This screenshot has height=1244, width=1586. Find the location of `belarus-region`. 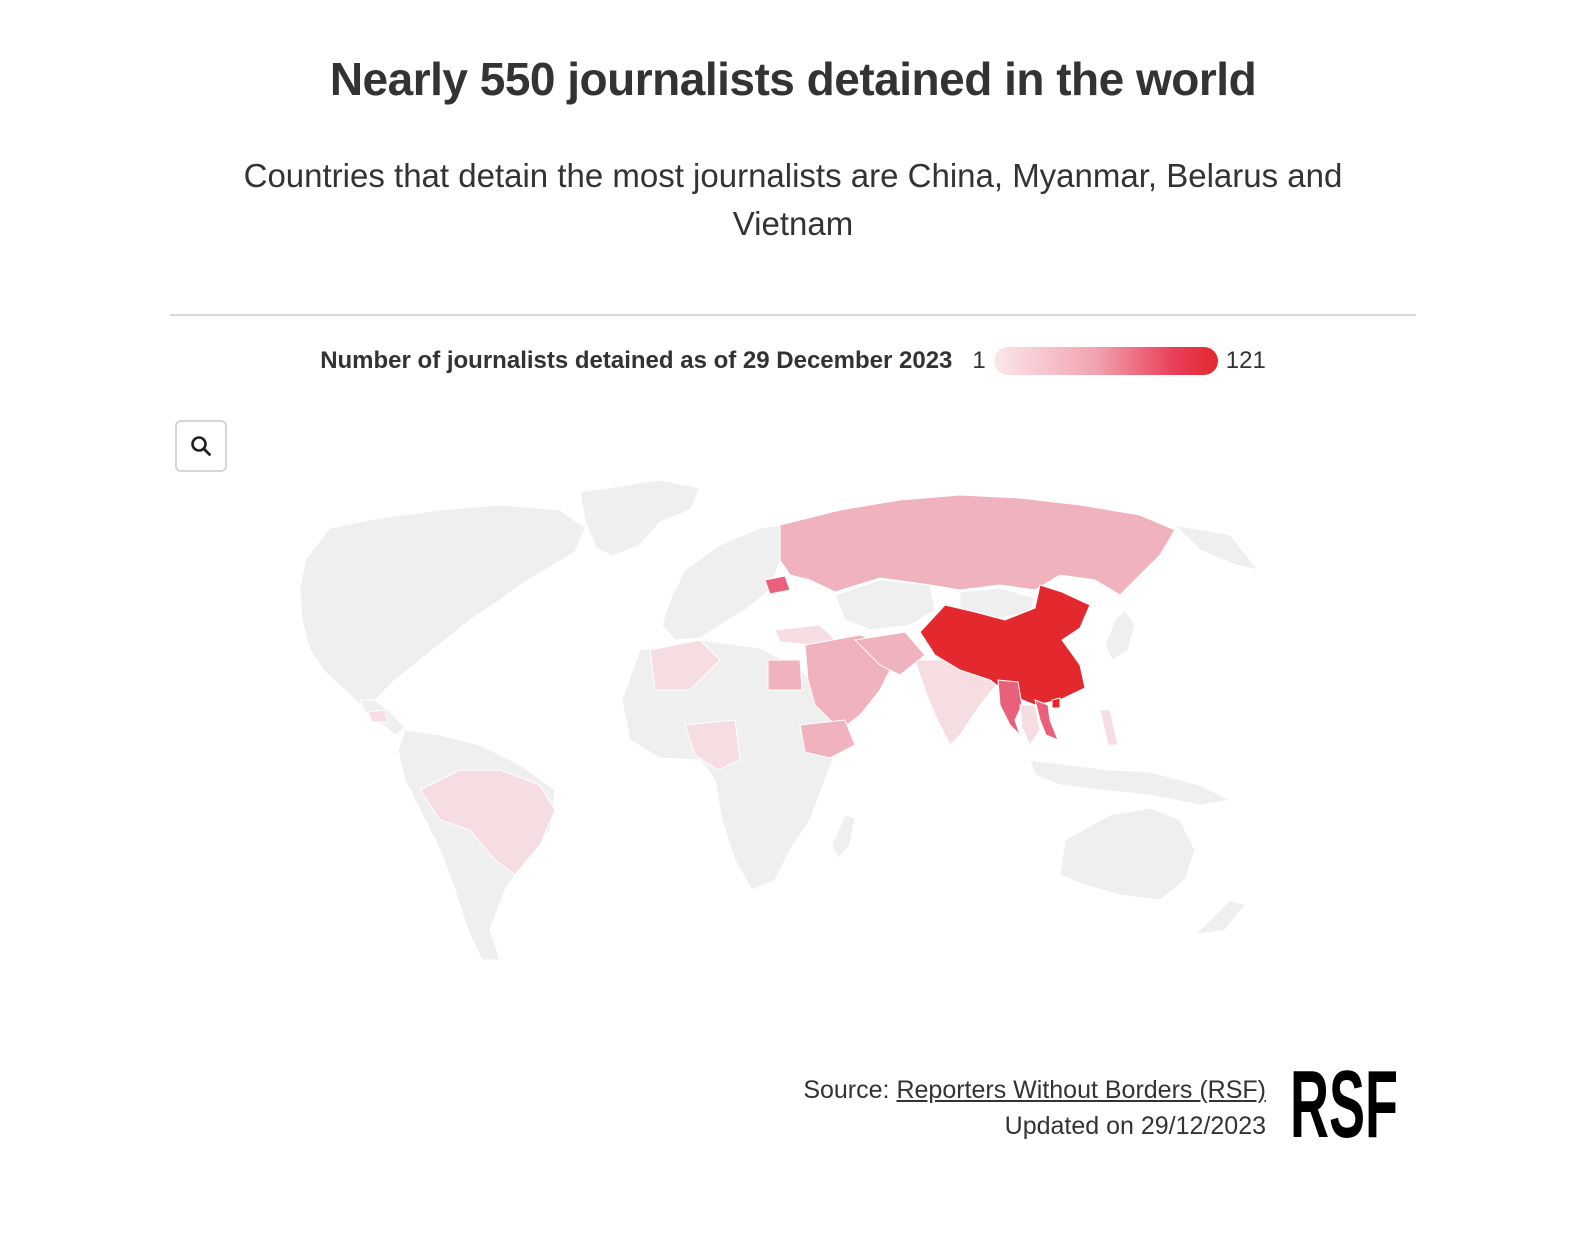

belarus-region is located at coordinates (777, 585).